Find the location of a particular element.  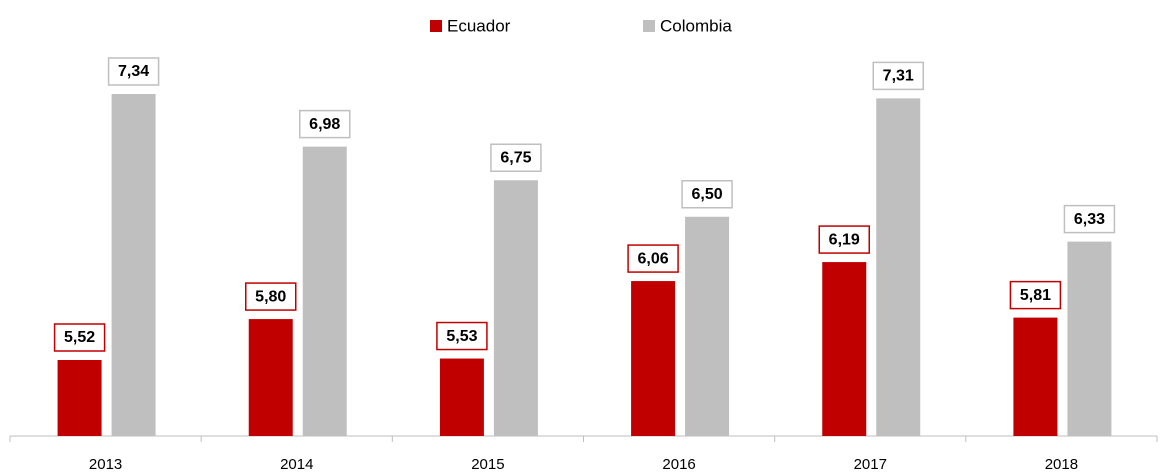

data-label: 5,52 is located at coordinates (79, 337).